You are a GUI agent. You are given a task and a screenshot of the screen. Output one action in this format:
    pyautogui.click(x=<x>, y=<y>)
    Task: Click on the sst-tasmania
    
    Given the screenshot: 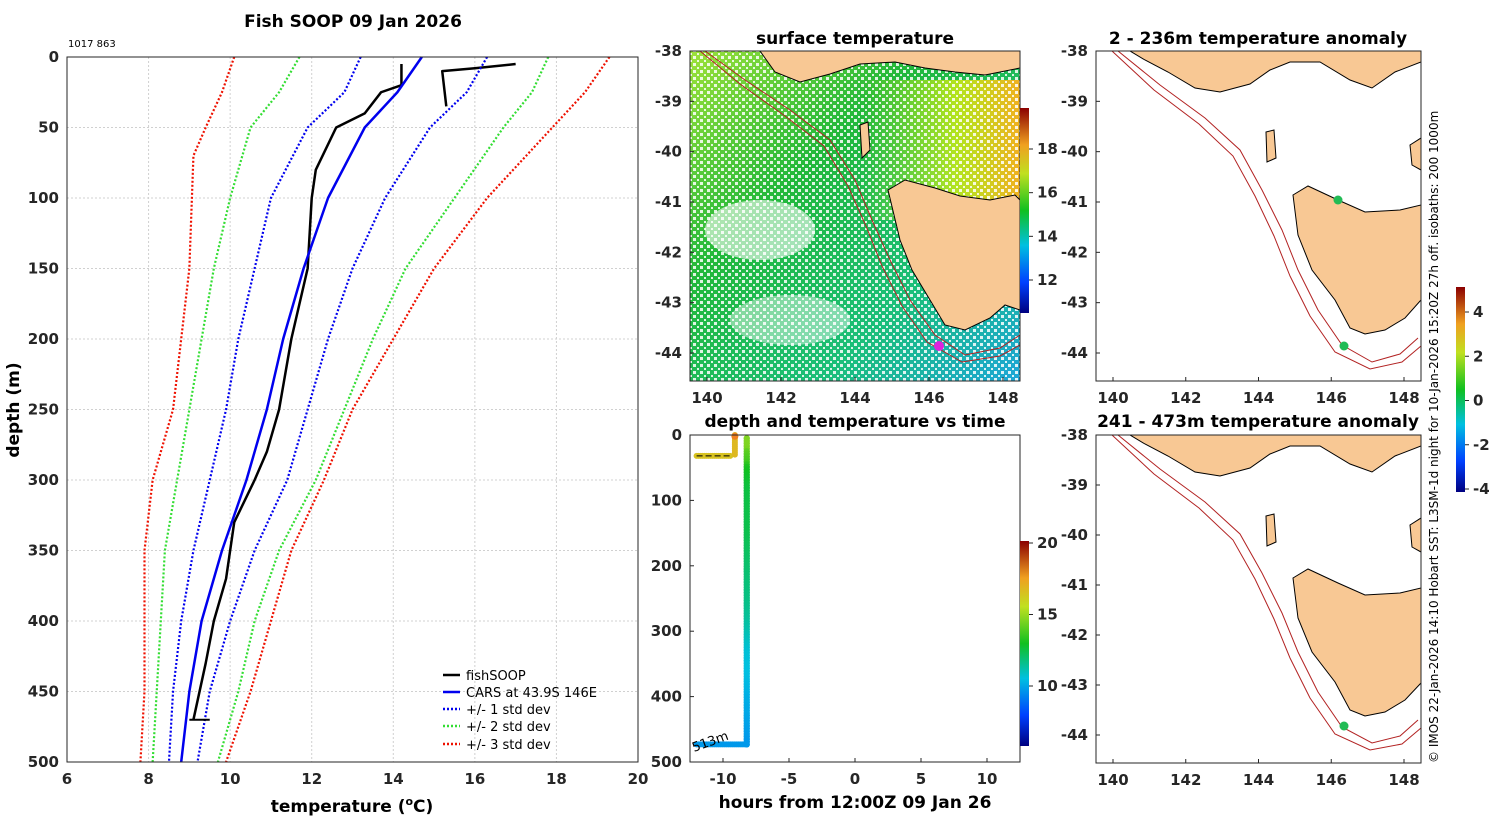 What is the action you would take?
    pyautogui.click(x=953, y=255)
    